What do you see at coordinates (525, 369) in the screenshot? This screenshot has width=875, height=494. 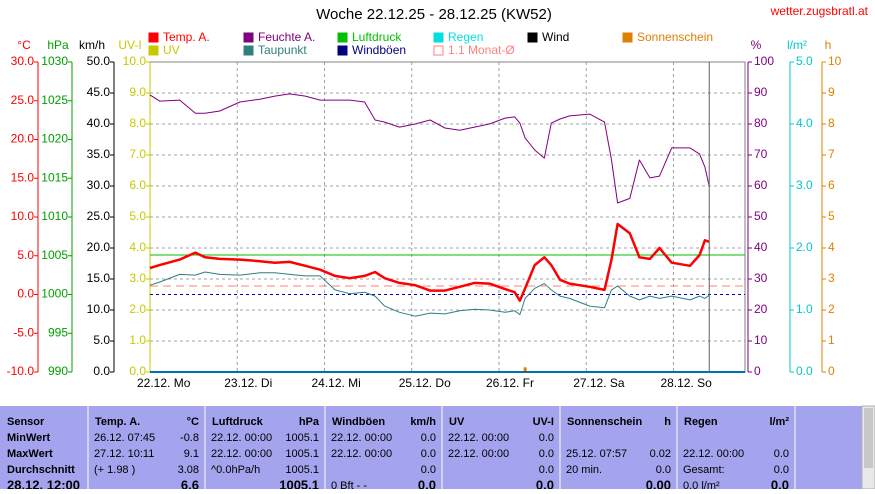 I see `bar` at bounding box center [525, 369].